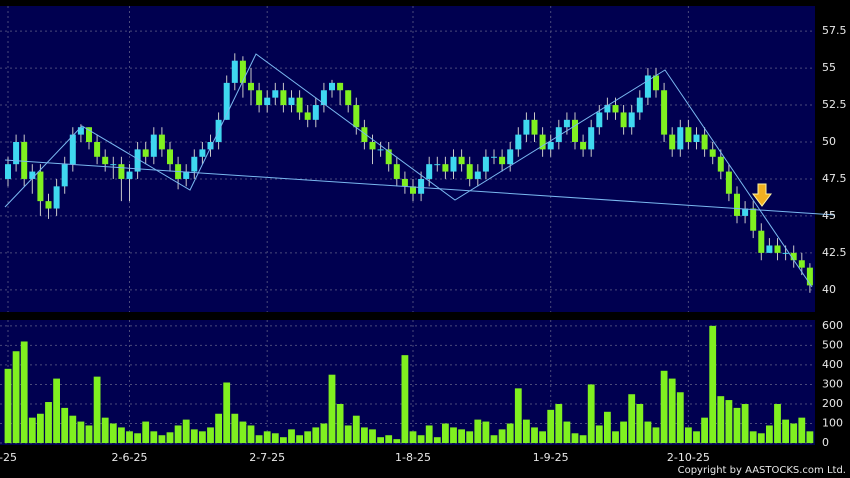 This screenshot has height=478, width=850. What do you see at coordinates (829, 289) in the screenshot?
I see `y-tick-label: 40` at bounding box center [829, 289].